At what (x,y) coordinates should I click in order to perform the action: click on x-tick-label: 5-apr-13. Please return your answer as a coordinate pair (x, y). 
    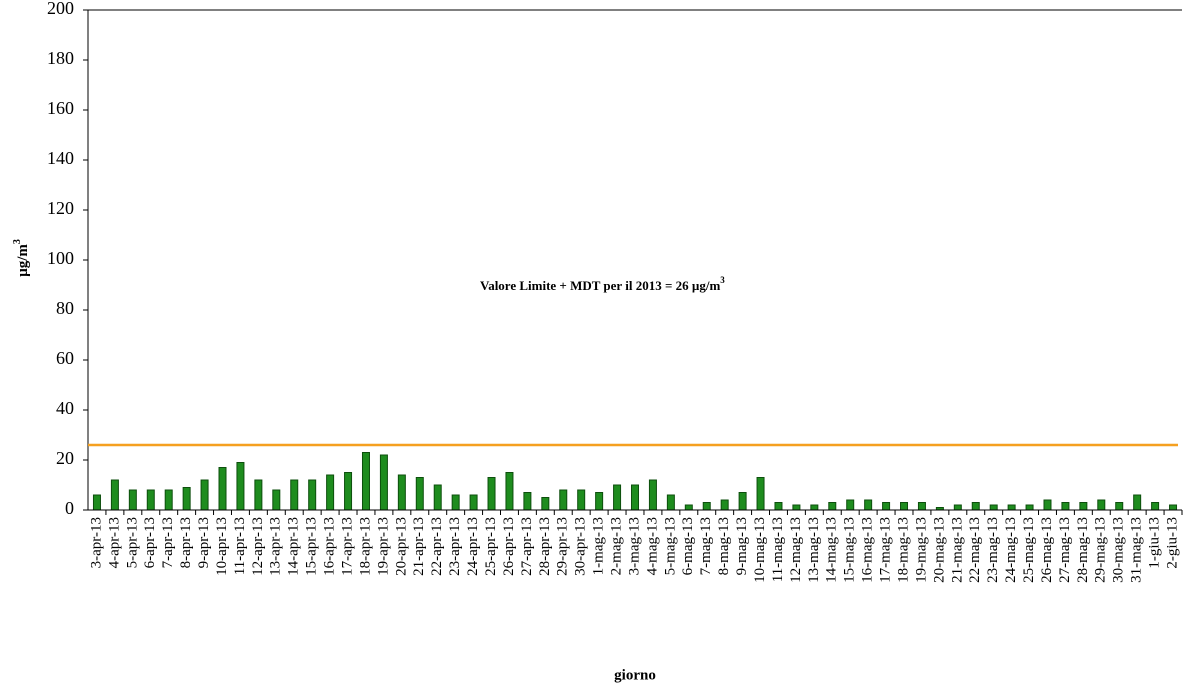
    Looking at the image, I should click on (132, 542).